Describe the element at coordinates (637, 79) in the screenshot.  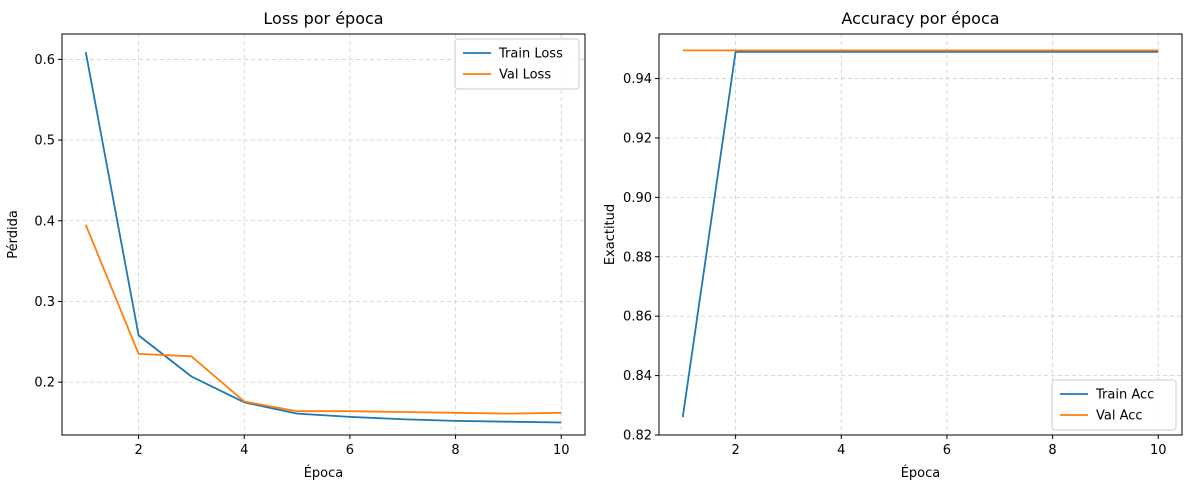
I see `accuracy-chart-ytick-label: 0.94` at that location.